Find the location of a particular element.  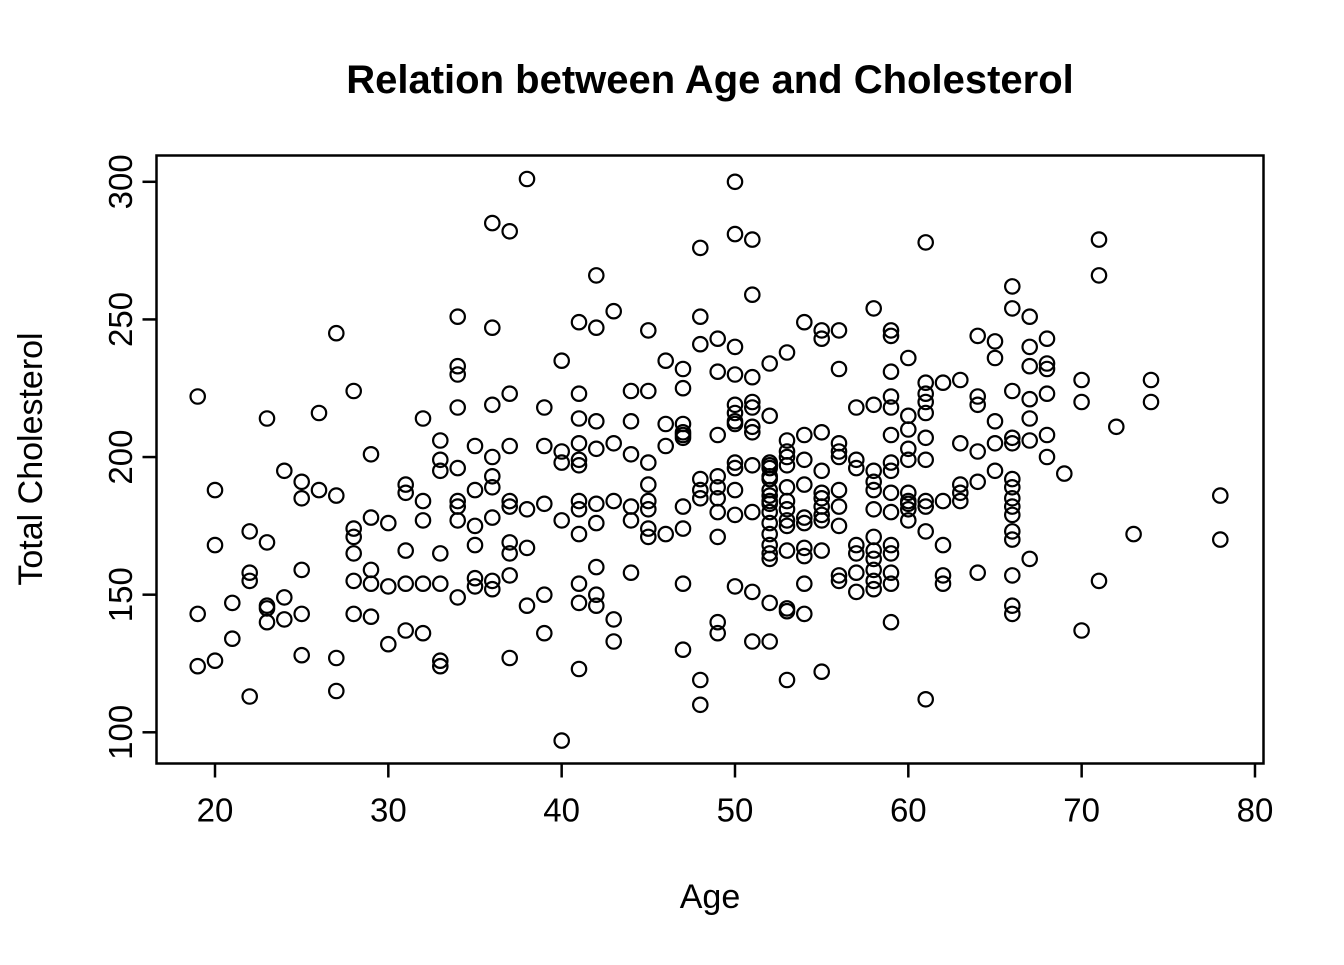

y-tick-label: 200 is located at coordinates (120, 457).